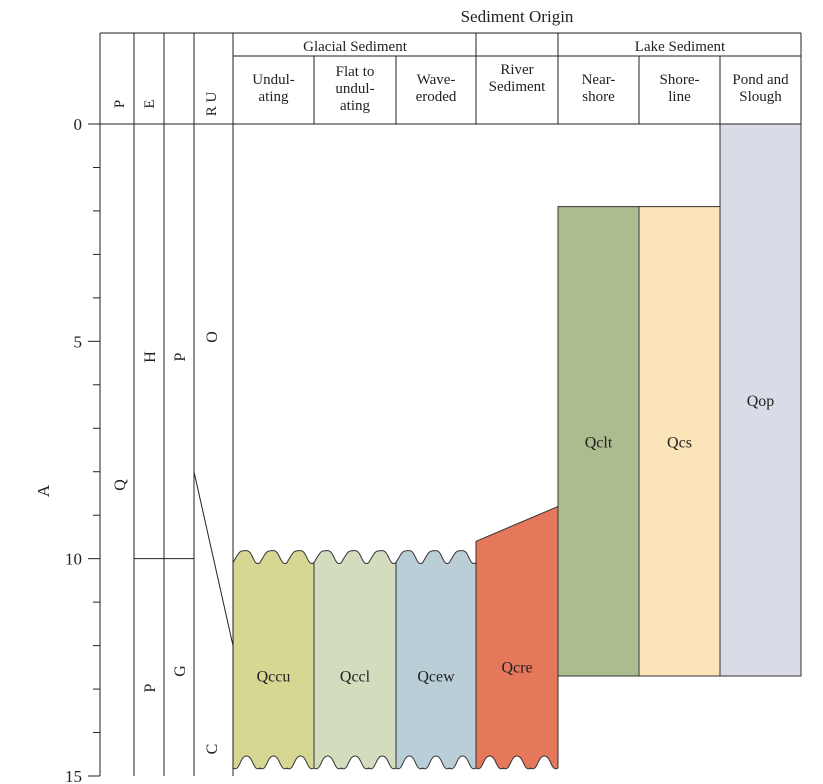  I want to click on column-header-near-shore-line: shore, so click(598, 97).